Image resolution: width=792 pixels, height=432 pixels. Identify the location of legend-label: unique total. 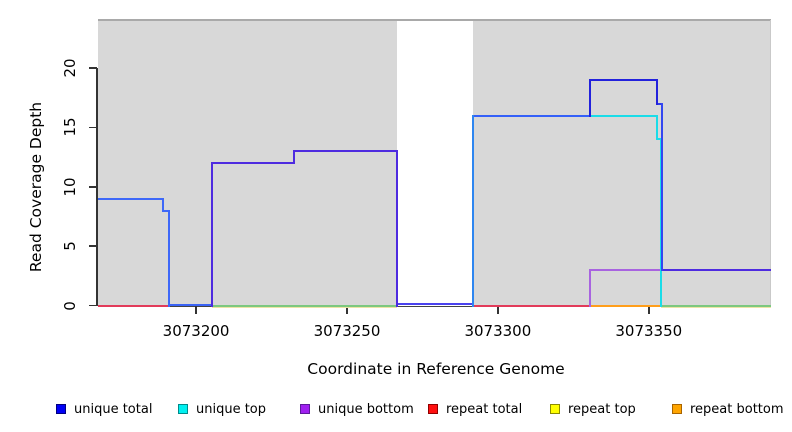
(113, 409).